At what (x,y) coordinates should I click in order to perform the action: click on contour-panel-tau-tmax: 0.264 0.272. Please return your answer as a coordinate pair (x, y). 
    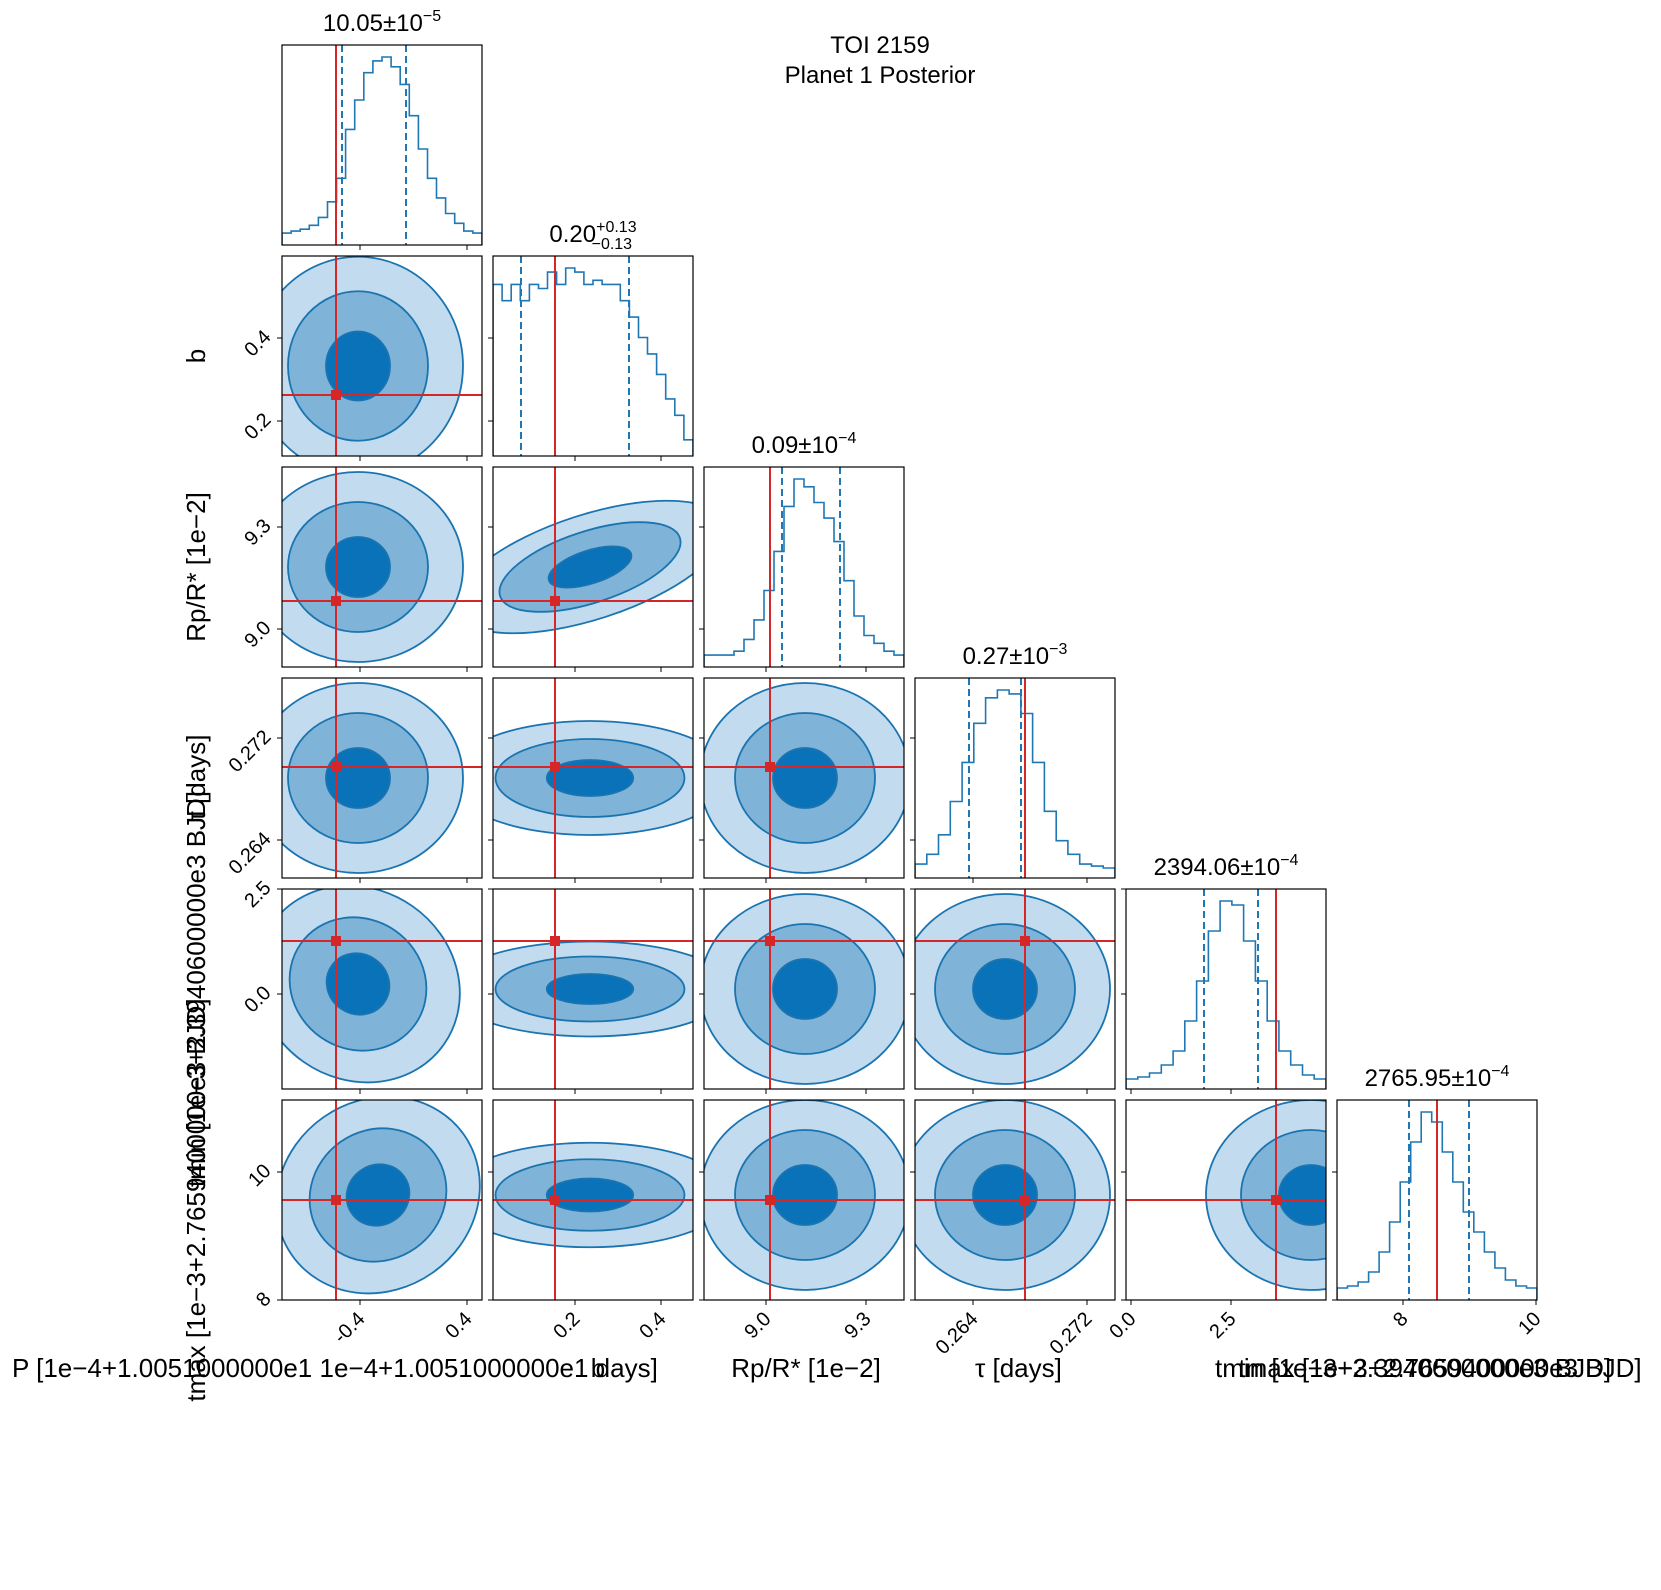
    Looking at the image, I should click on (1013, 1229).